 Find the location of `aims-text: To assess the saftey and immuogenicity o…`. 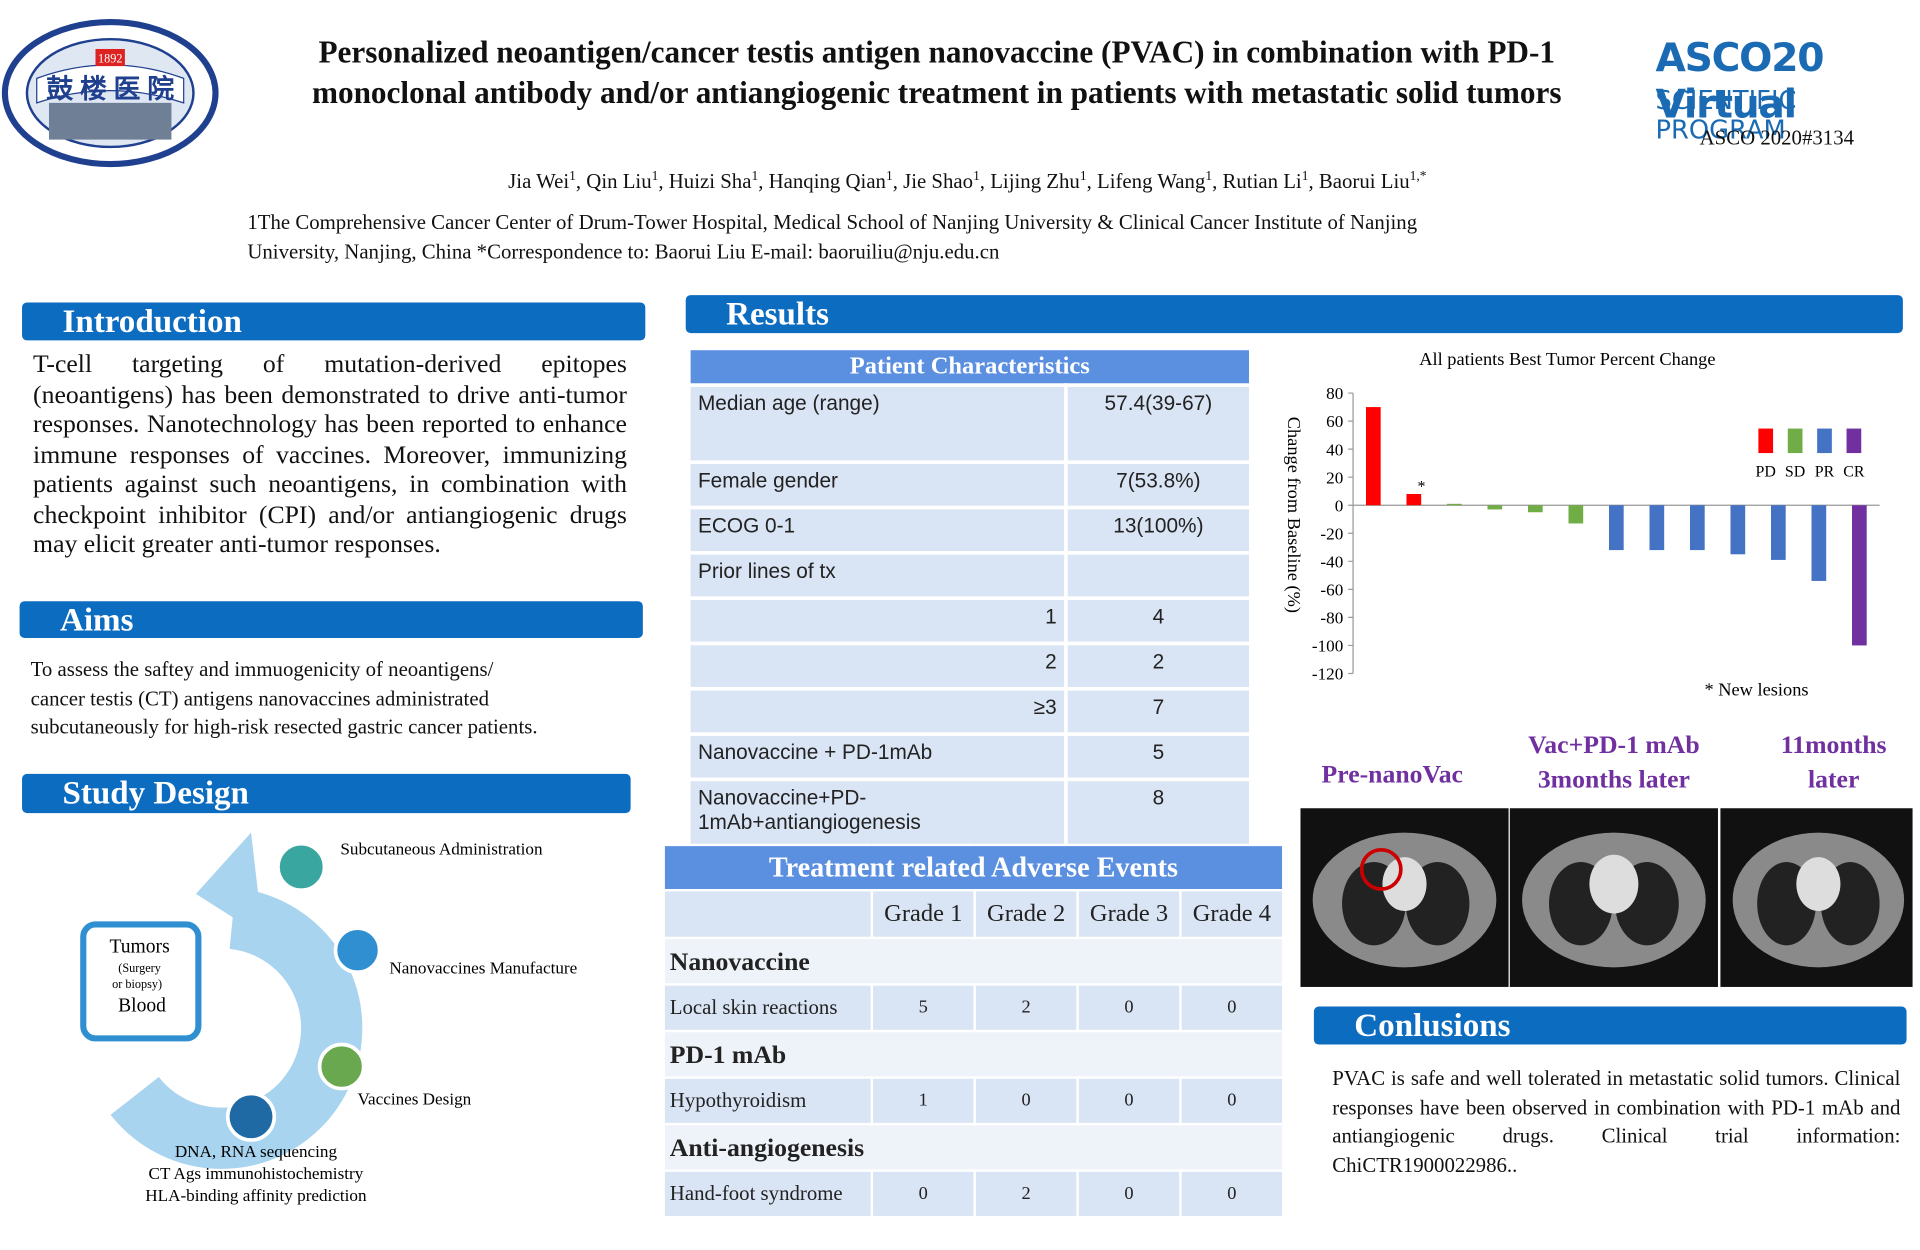

aims-text: To assess the saftey and immuogenicity o… is located at coordinates (284, 698).